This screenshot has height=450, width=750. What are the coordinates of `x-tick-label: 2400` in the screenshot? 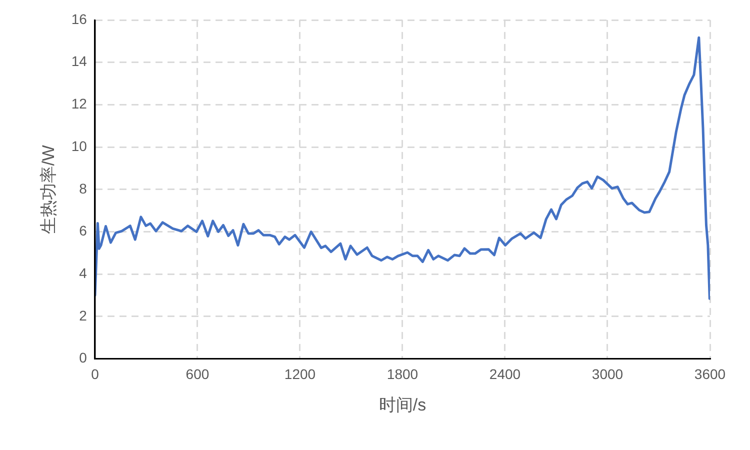 It's located at (505, 374).